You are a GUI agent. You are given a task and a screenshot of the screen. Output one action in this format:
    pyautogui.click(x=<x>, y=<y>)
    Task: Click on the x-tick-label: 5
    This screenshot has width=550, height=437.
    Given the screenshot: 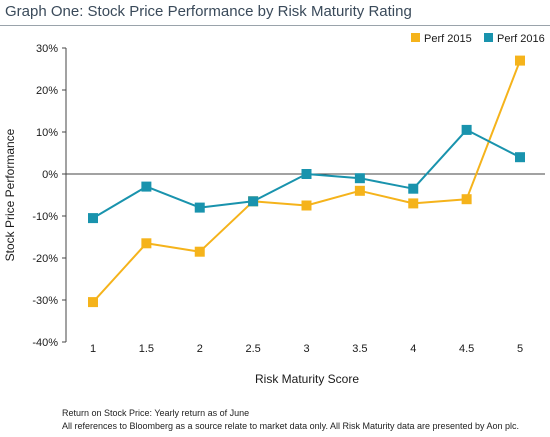 What is the action you would take?
    pyautogui.click(x=520, y=349)
    